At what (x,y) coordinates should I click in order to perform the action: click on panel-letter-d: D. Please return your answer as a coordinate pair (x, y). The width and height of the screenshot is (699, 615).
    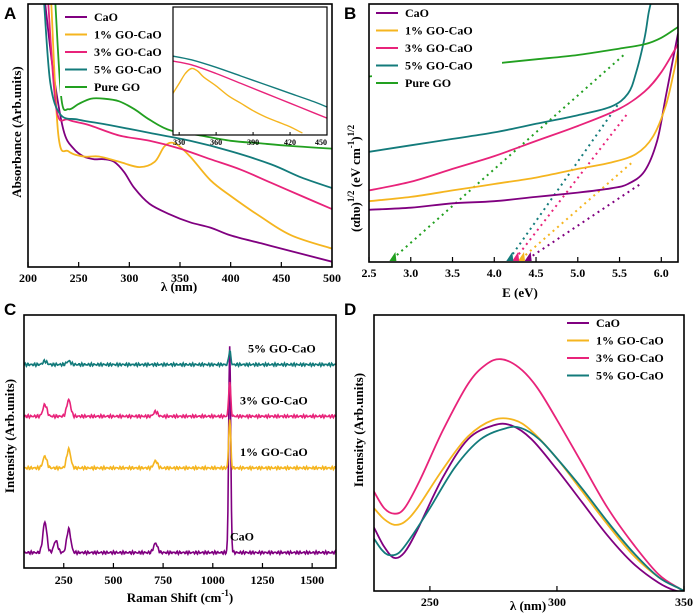
    Looking at the image, I should click on (350, 309).